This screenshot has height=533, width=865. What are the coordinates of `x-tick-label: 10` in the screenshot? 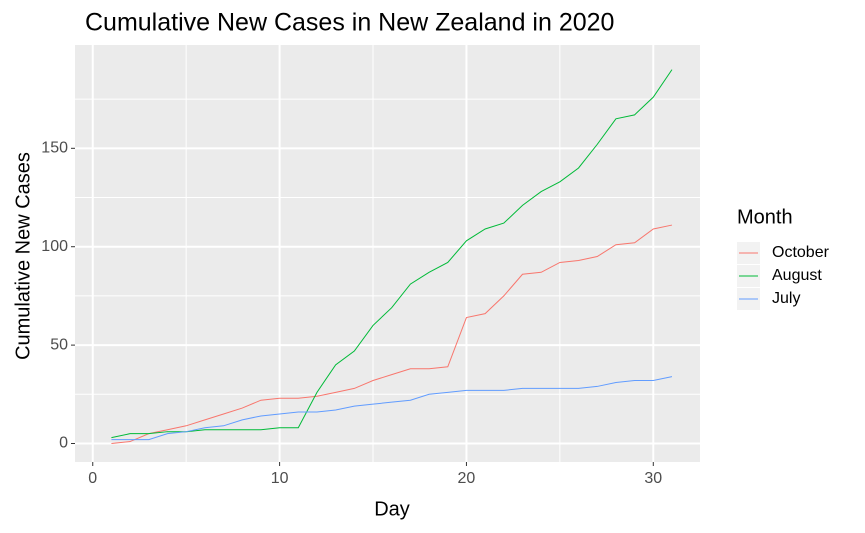 It's located at (280, 478).